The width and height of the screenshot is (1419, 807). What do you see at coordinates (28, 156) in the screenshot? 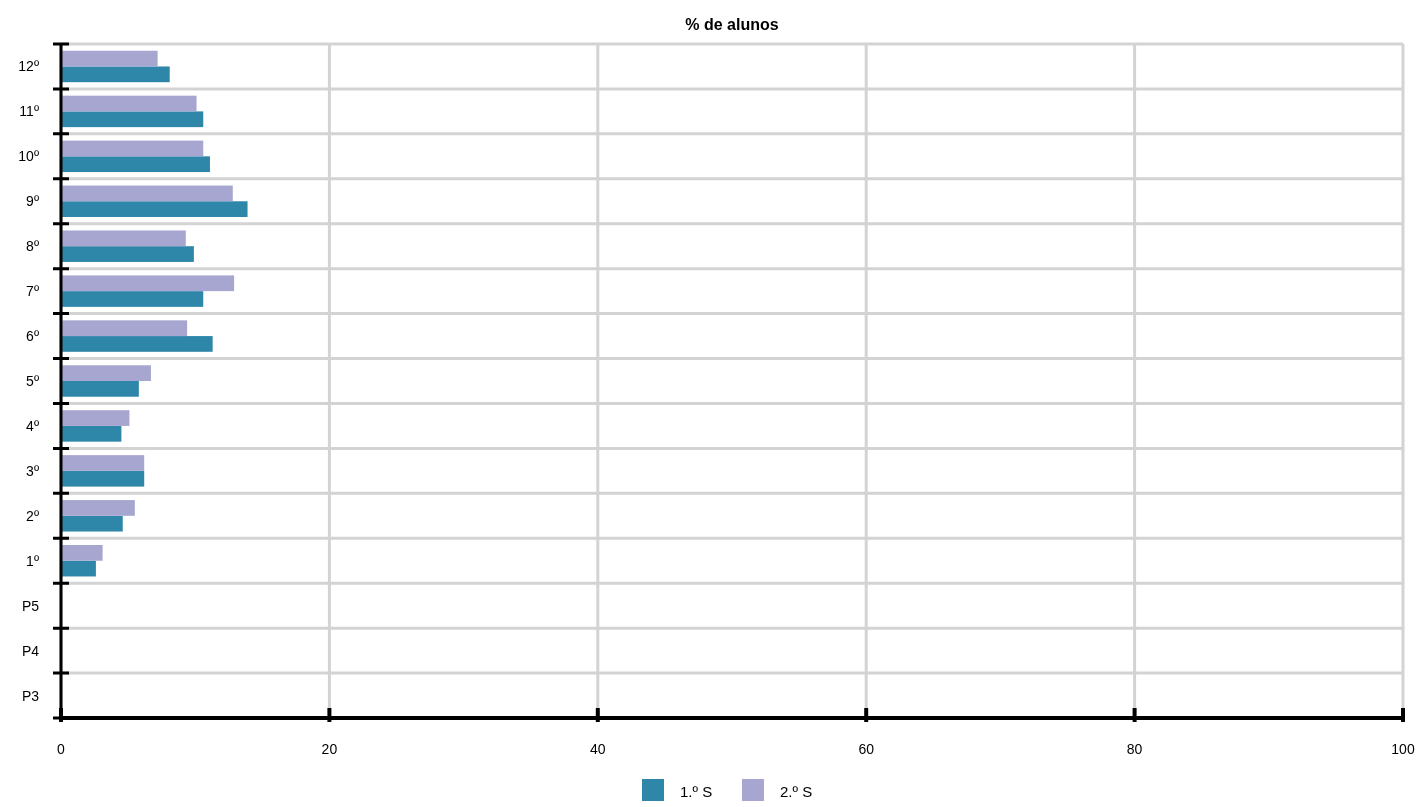
I see `y-tick-label: 10º` at bounding box center [28, 156].